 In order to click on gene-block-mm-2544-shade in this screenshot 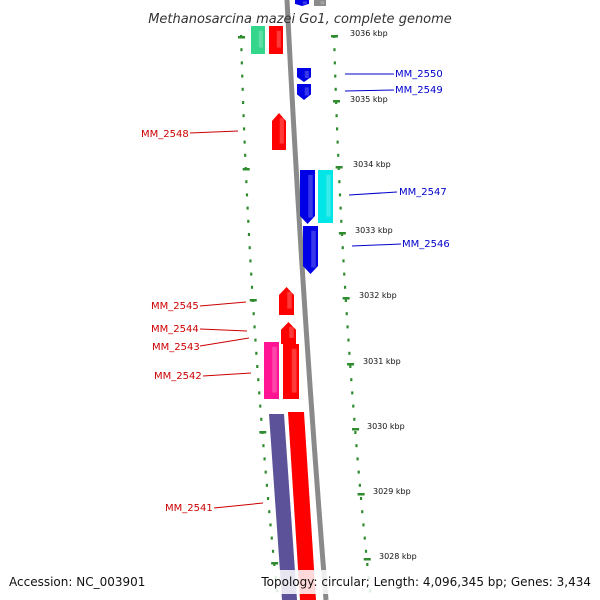, I will do `click(291, 332)`.